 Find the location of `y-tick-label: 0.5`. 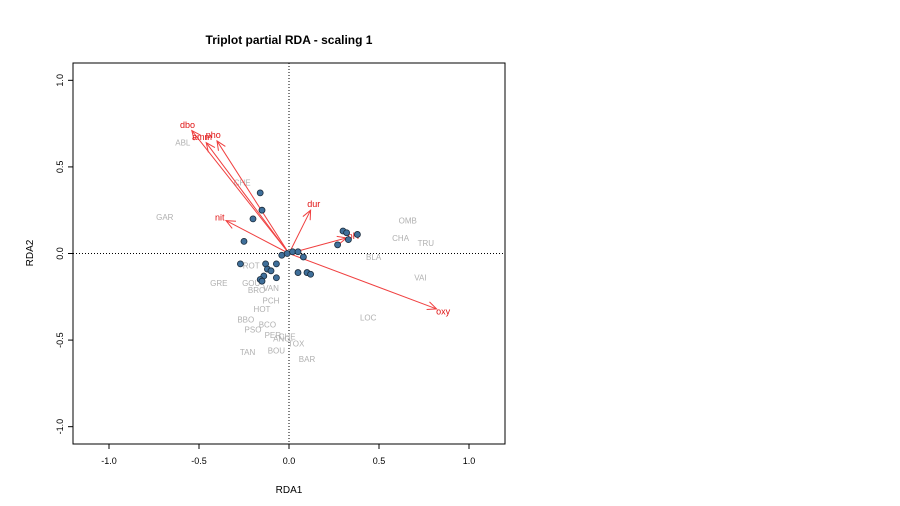

y-tick-label: 0.5 is located at coordinates (60, 167).